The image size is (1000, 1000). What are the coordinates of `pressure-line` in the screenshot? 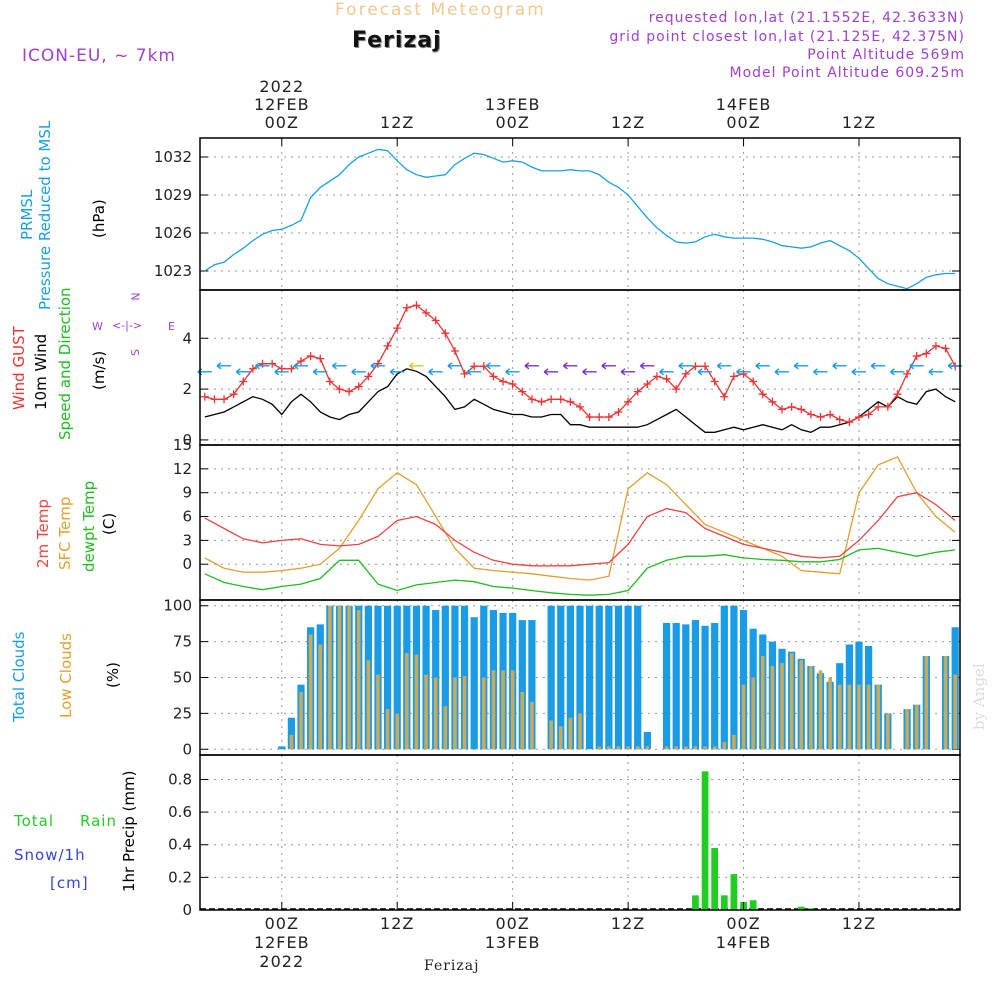 It's located at (580, 219).